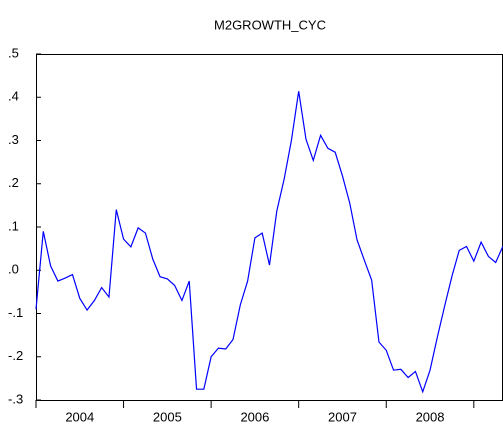 Image resolution: width=503 pixels, height=432 pixels. What do you see at coordinates (270, 24) in the screenshot?
I see `chart-title: M2GROWTH_CYC` at bounding box center [270, 24].